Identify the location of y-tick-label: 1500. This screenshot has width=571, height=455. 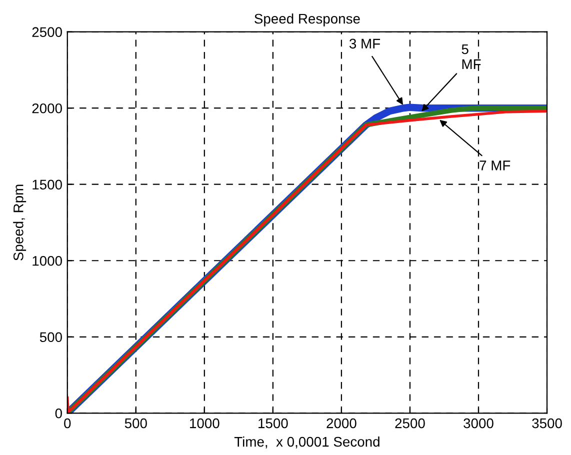
(47, 185).